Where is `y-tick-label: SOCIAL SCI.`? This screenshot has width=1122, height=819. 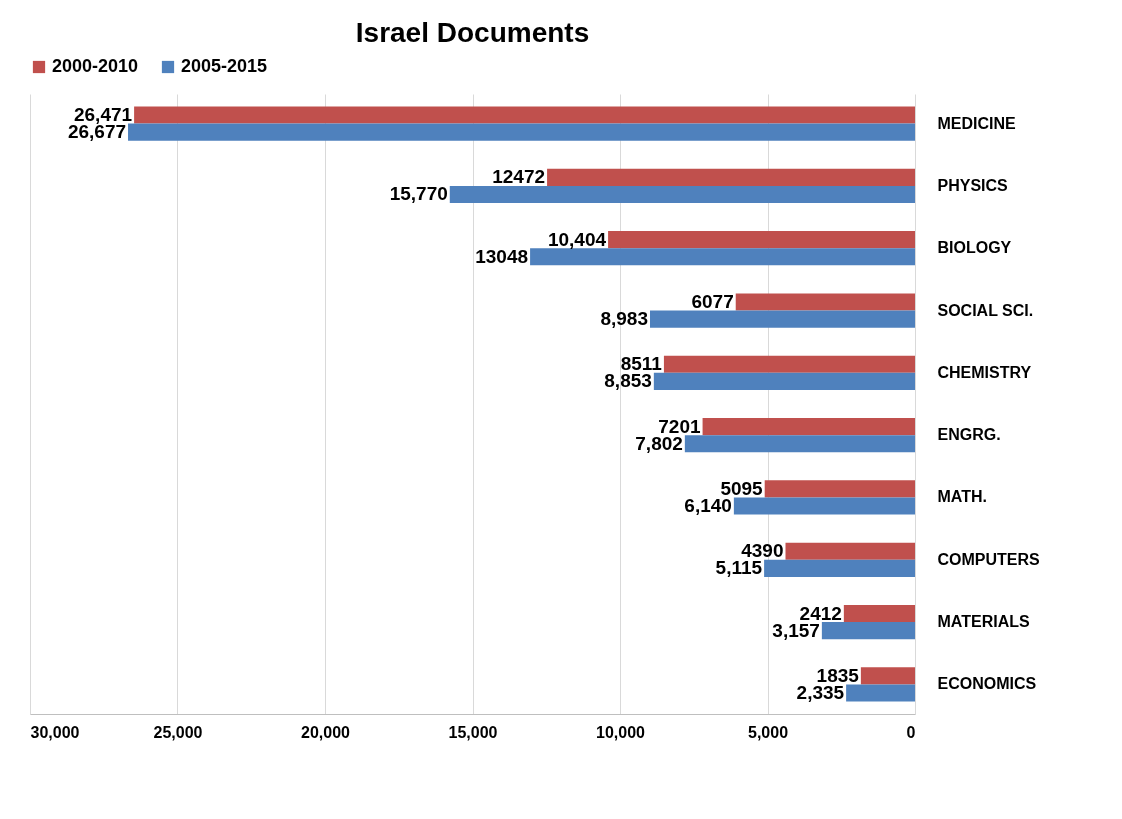 y-tick-label: SOCIAL SCI. is located at coordinates (985, 310).